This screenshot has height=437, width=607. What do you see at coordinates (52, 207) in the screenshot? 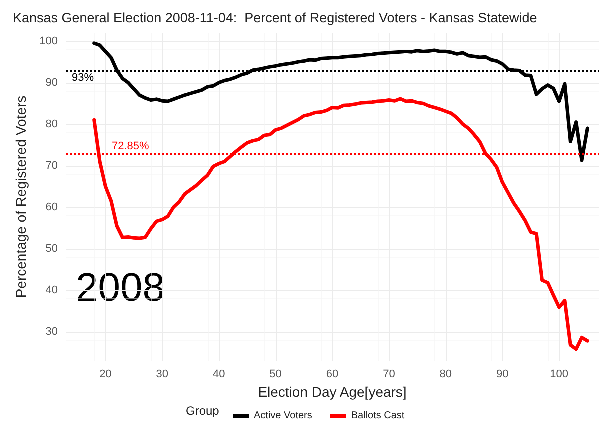
I see `y-tick-label: 60` at bounding box center [52, 207].